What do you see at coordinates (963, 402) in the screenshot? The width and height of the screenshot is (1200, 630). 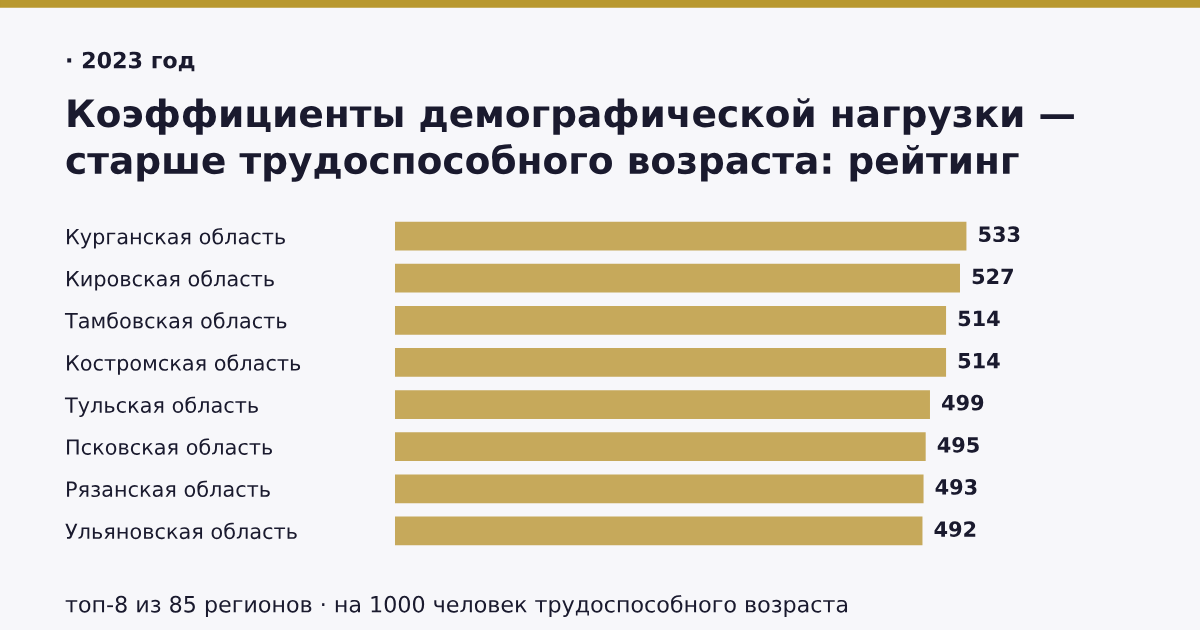 I see `data-label: 499` at bounding box center [963, 402].